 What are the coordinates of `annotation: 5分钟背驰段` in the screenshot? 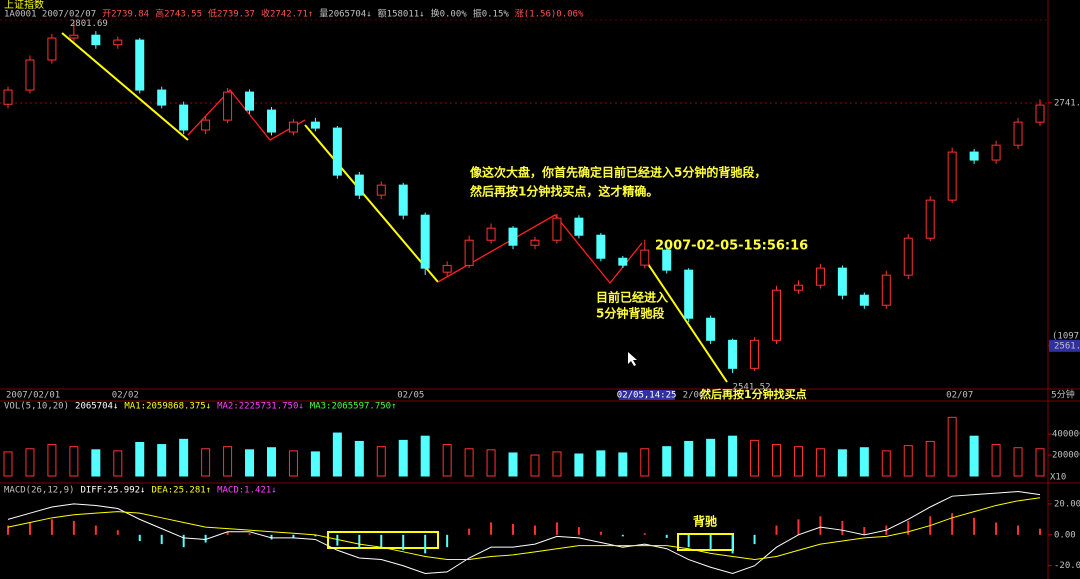 It's located at (630, 313).